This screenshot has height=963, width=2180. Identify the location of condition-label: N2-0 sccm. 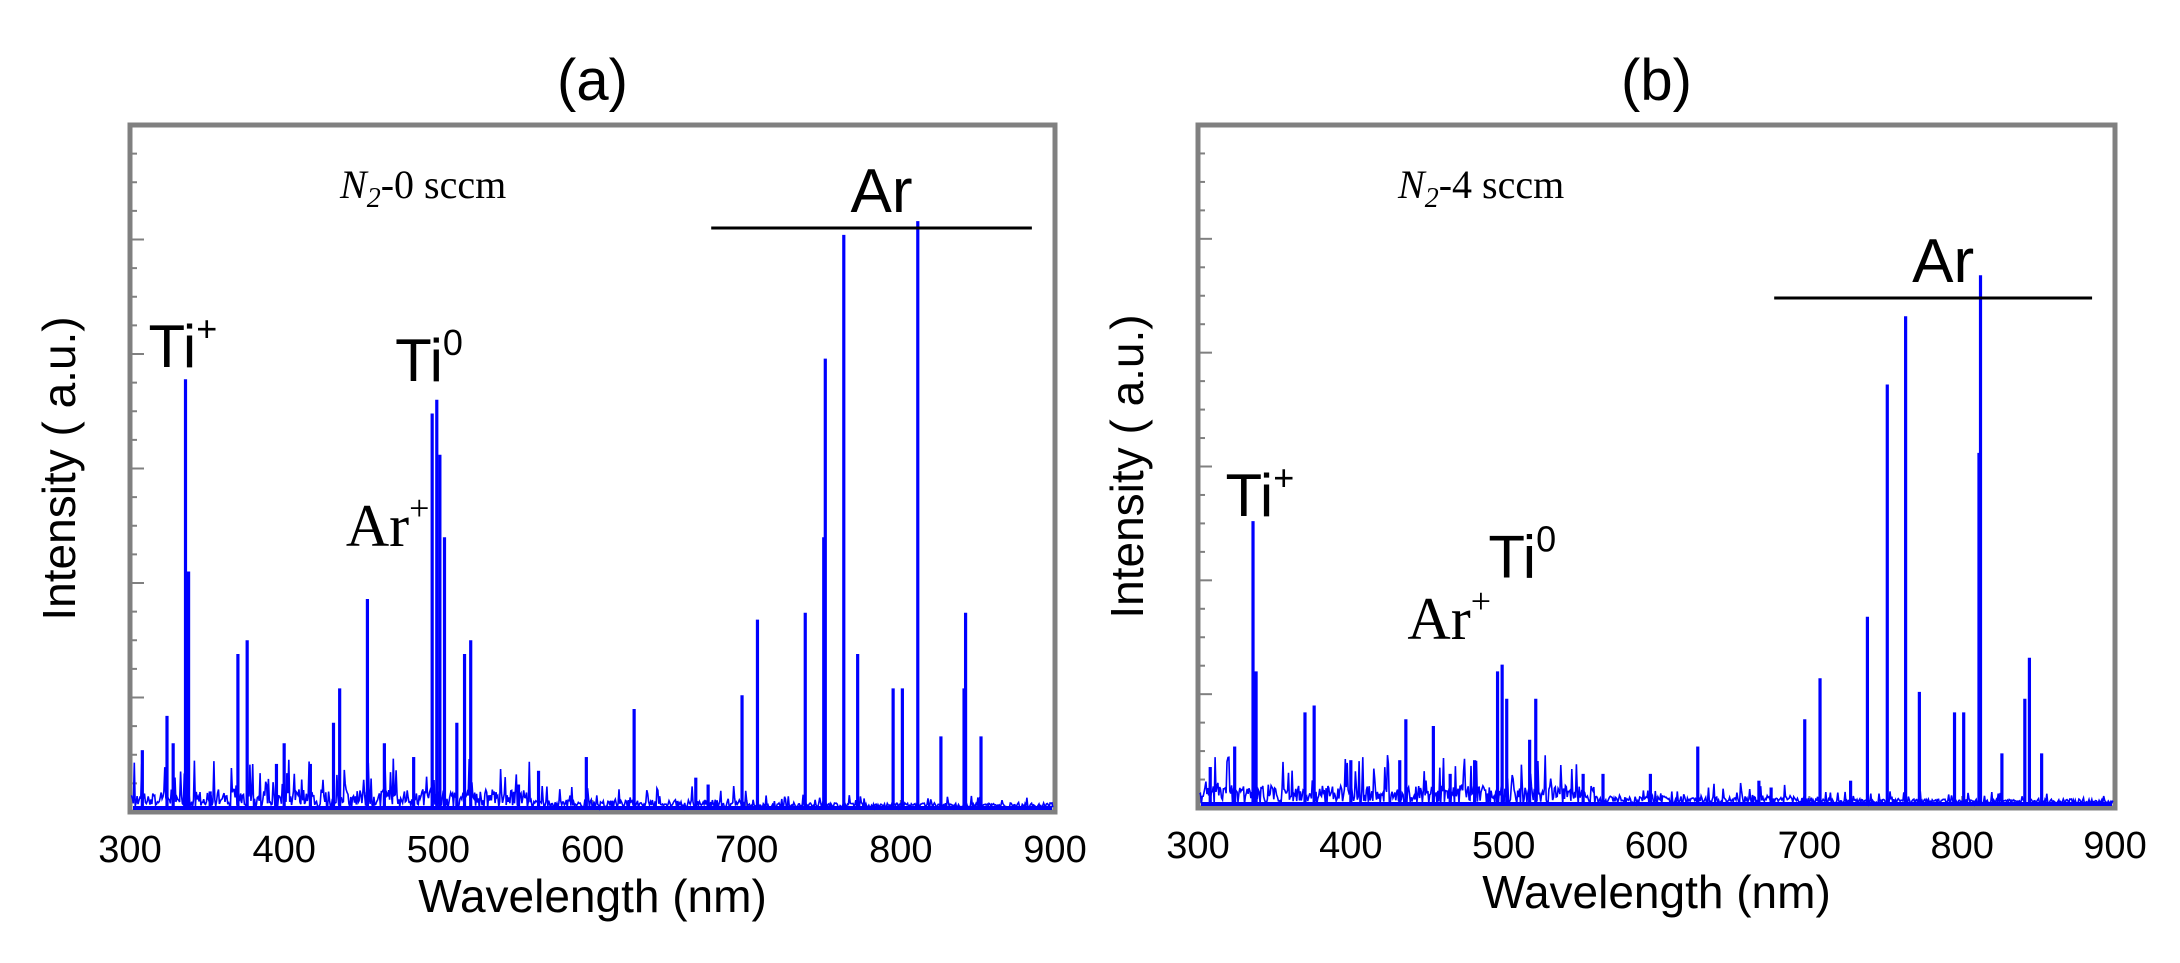
(422, 188).